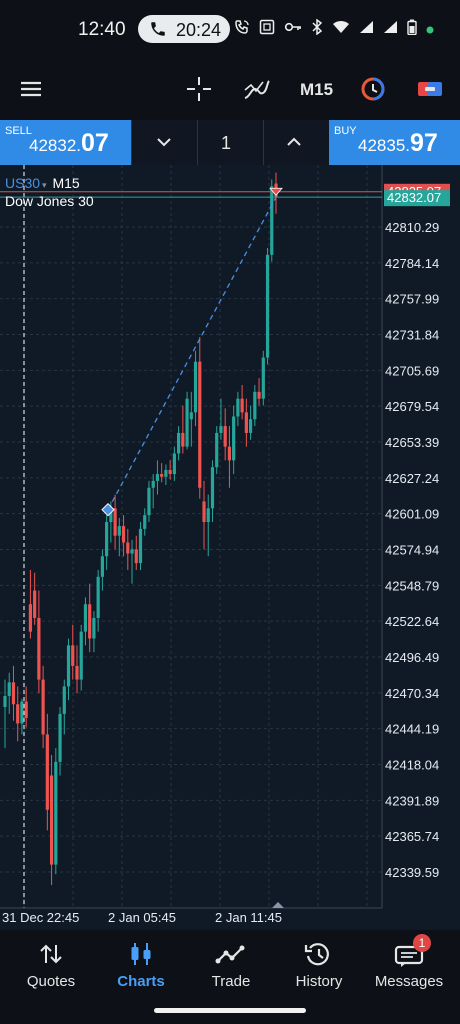 The image size is (460, 1024). I want to click on tab-trade: Trade, so click(231, 963).